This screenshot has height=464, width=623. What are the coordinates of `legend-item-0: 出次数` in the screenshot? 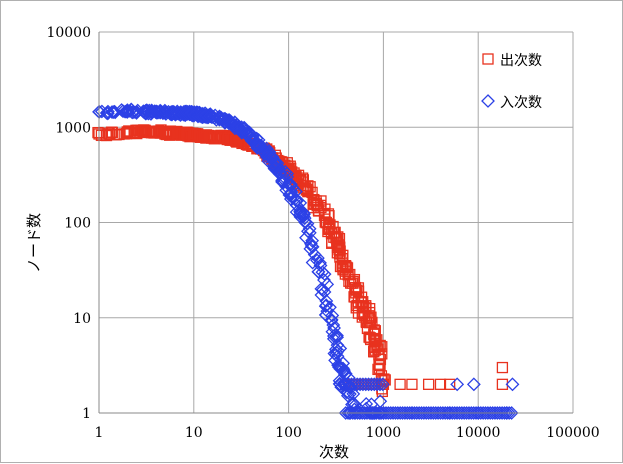 It's located at (512, 61).